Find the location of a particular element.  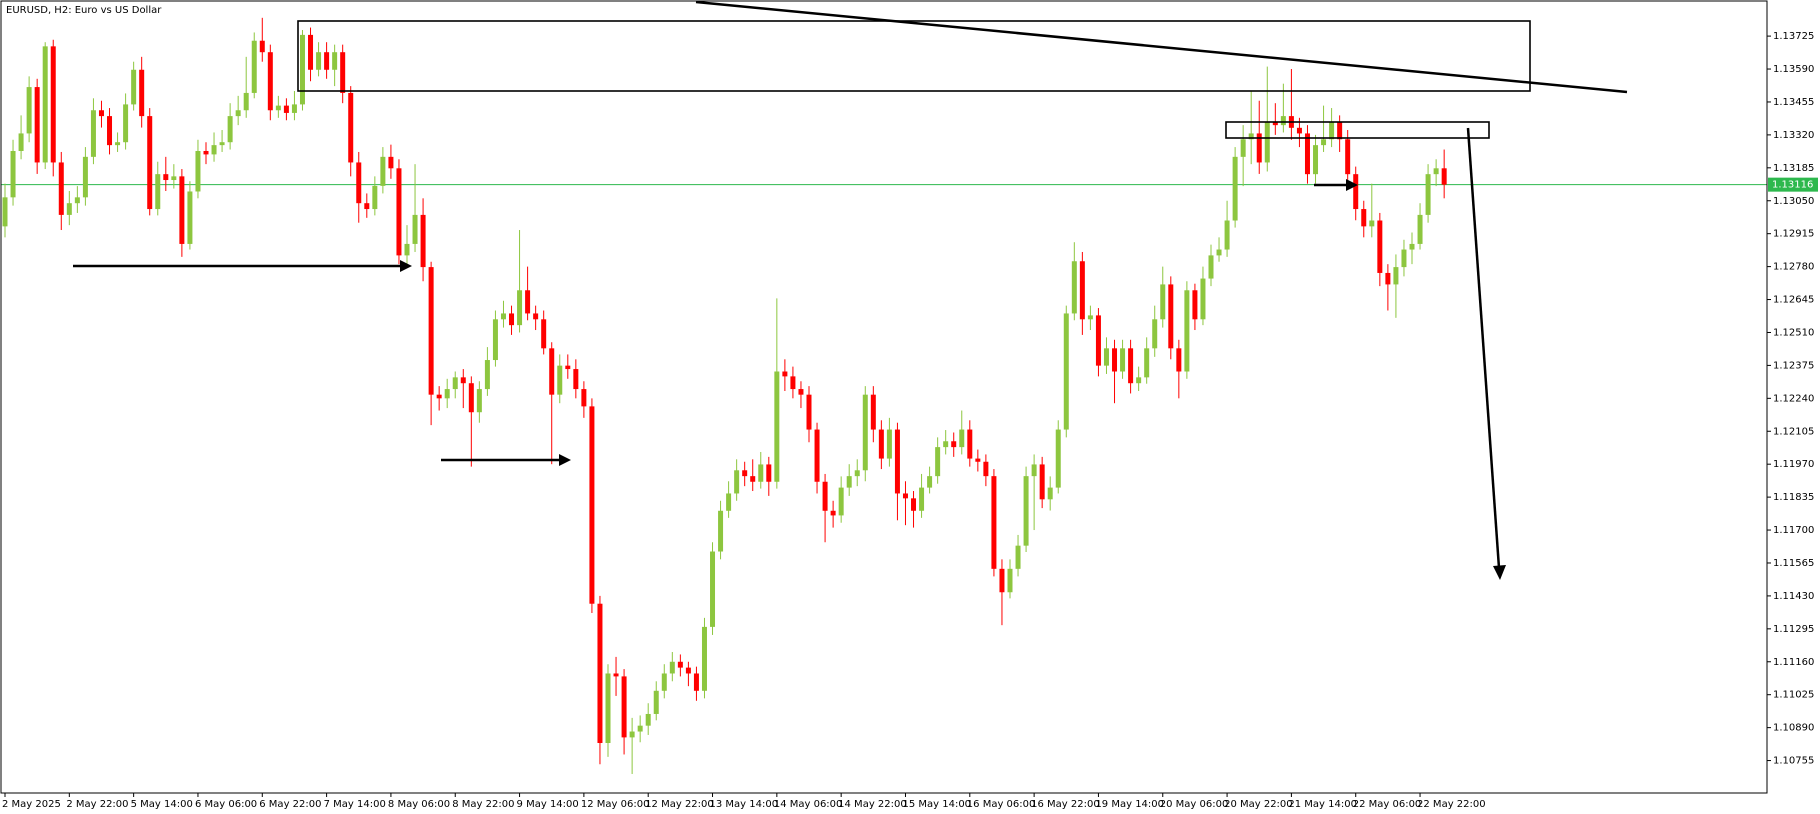

x-tick-label: 7 May 14:00 is located at coordinates (355, 804).